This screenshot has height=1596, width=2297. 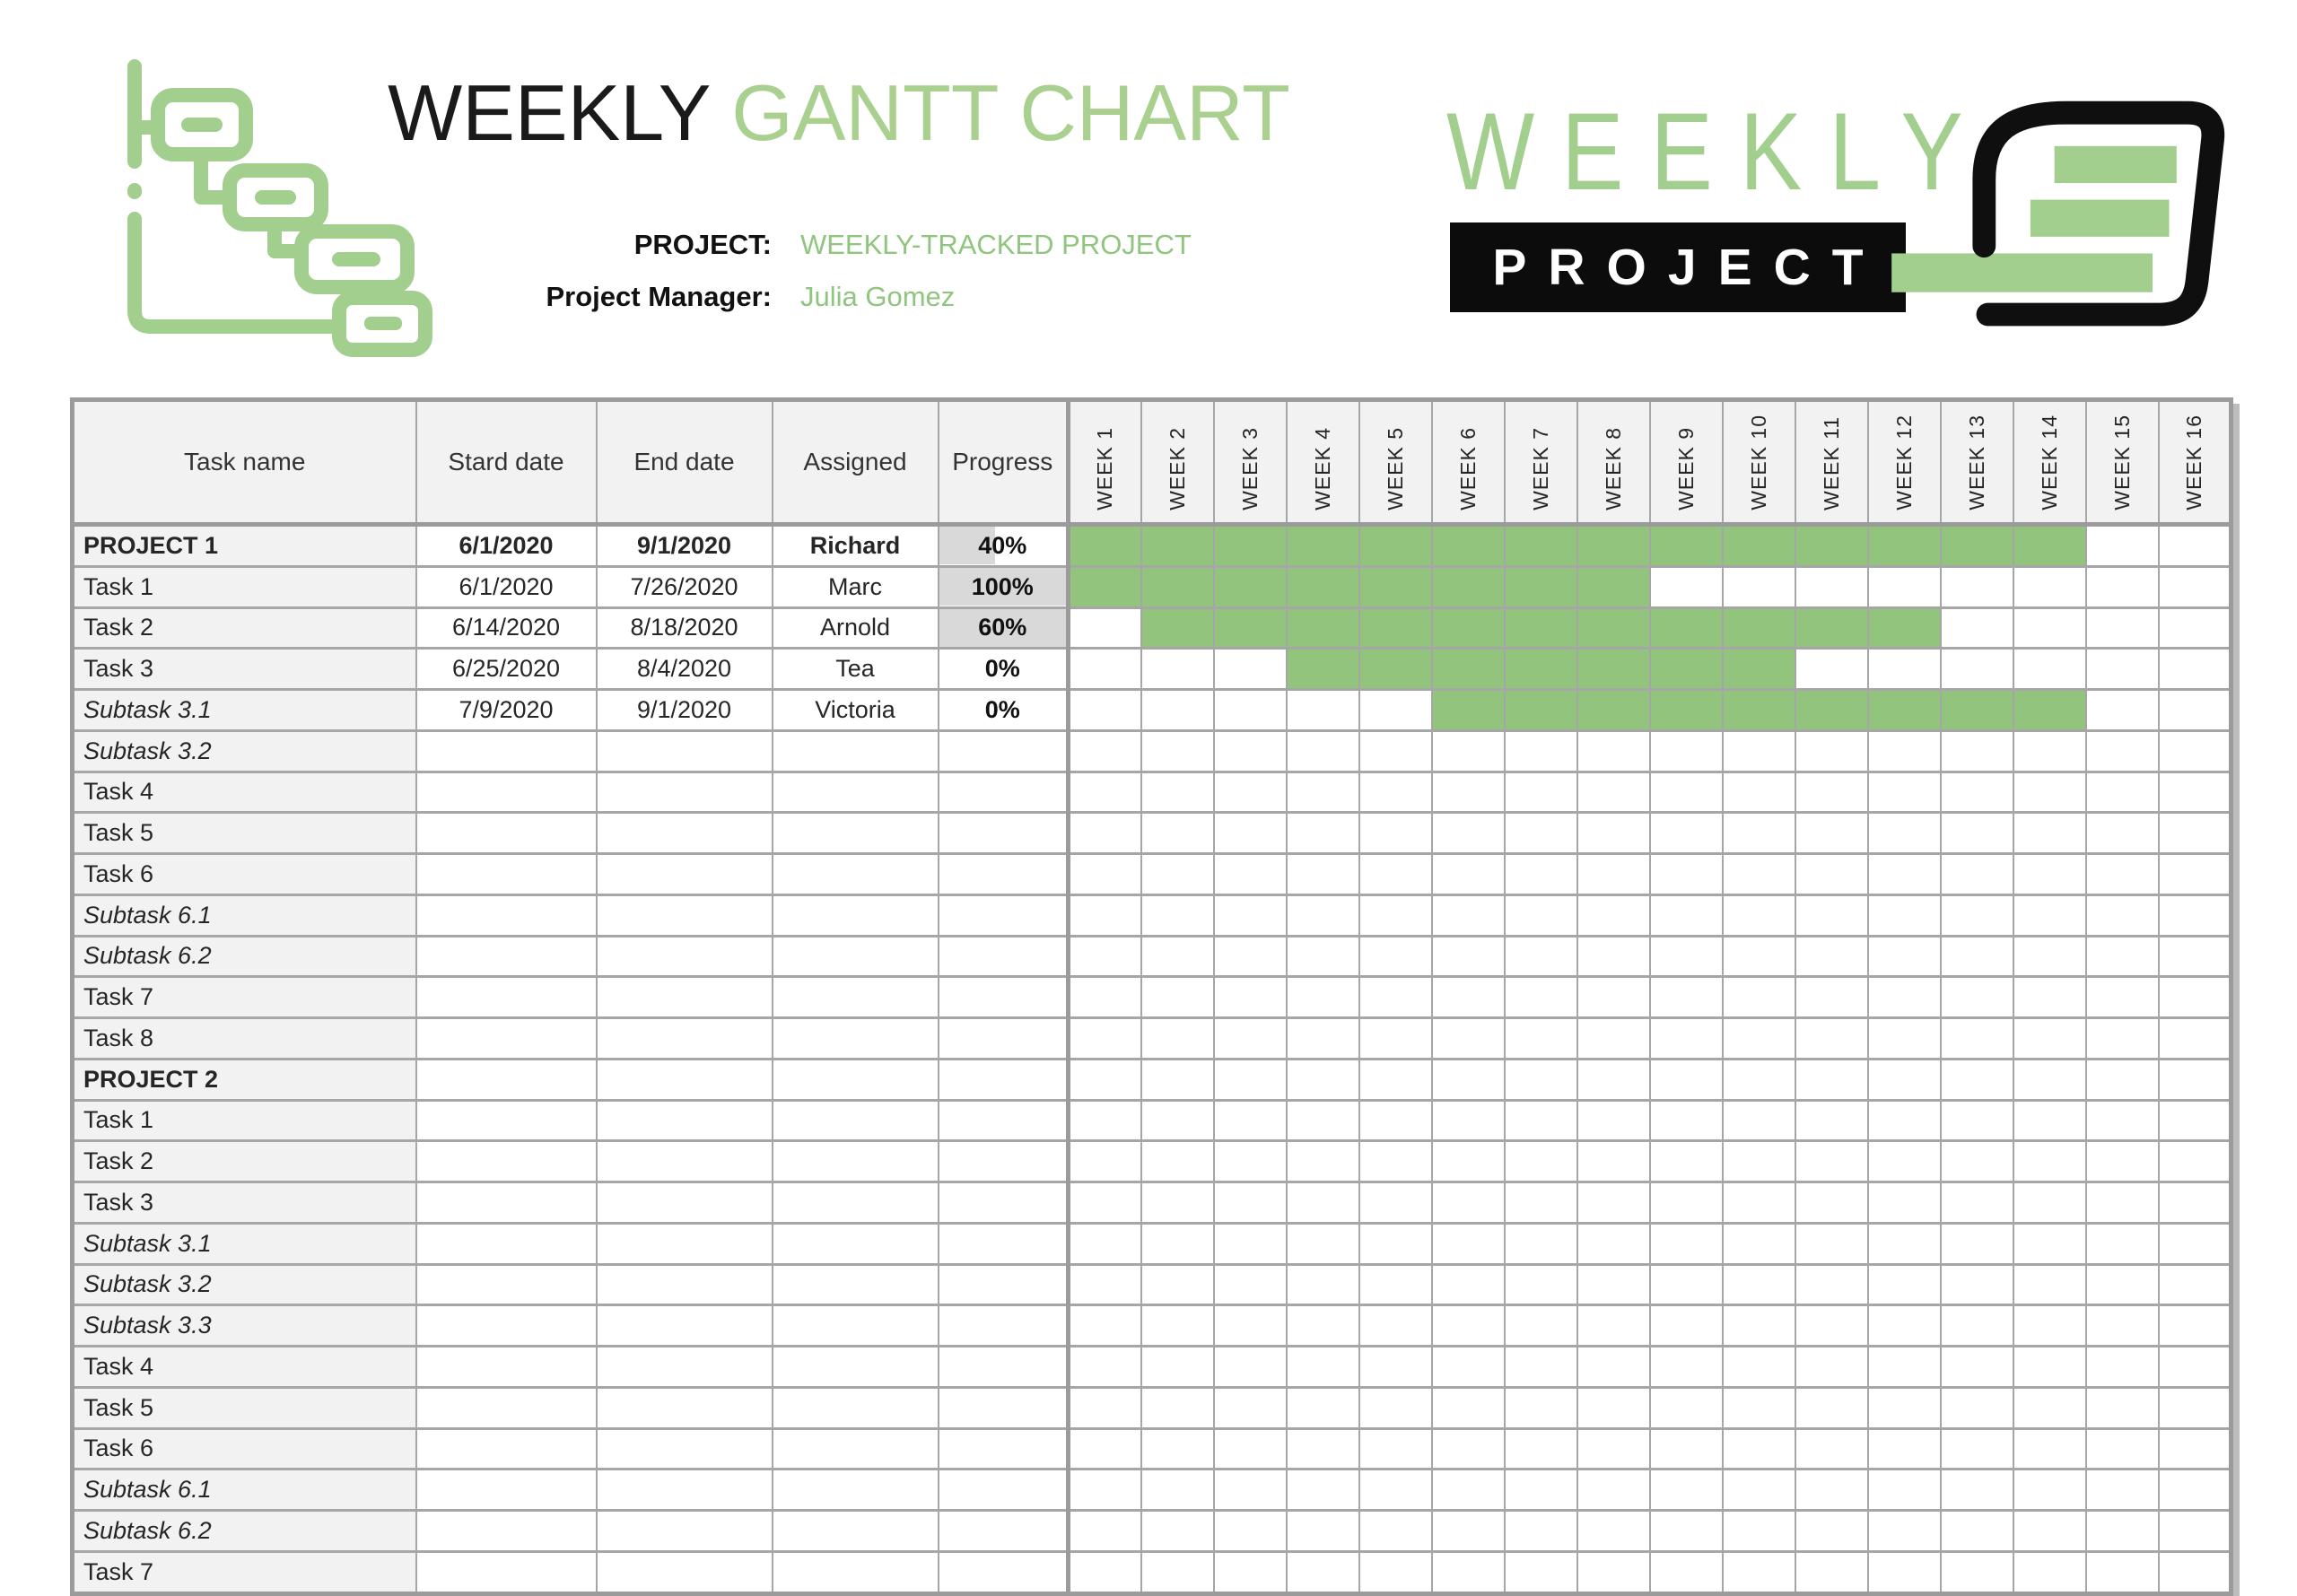 What do you see at coordinates (839, 112) in the screenshot?
I see `page-title: WEEKLY GANTT CHART` at bounding box center [839, 112].